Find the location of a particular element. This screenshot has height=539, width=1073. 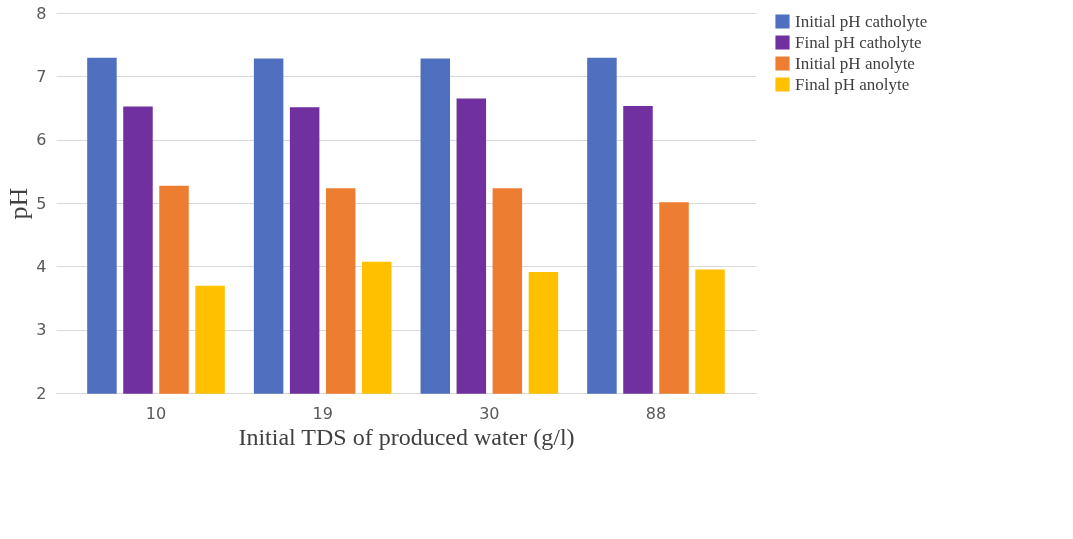

y-tick-label: 8 is located at coordinates (41, 13).